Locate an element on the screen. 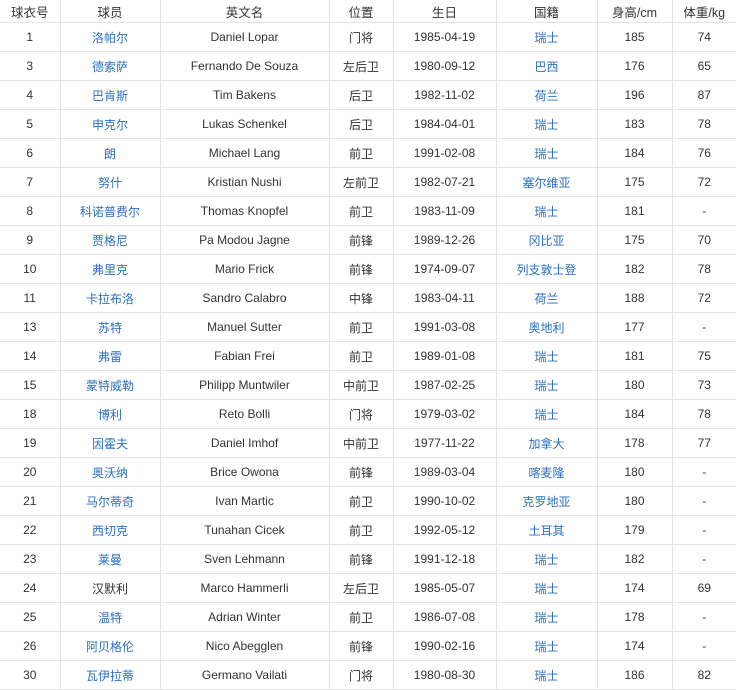 The height and width of the screenshot is (690, 736). height: 180 is located at coordinates (634, 501).